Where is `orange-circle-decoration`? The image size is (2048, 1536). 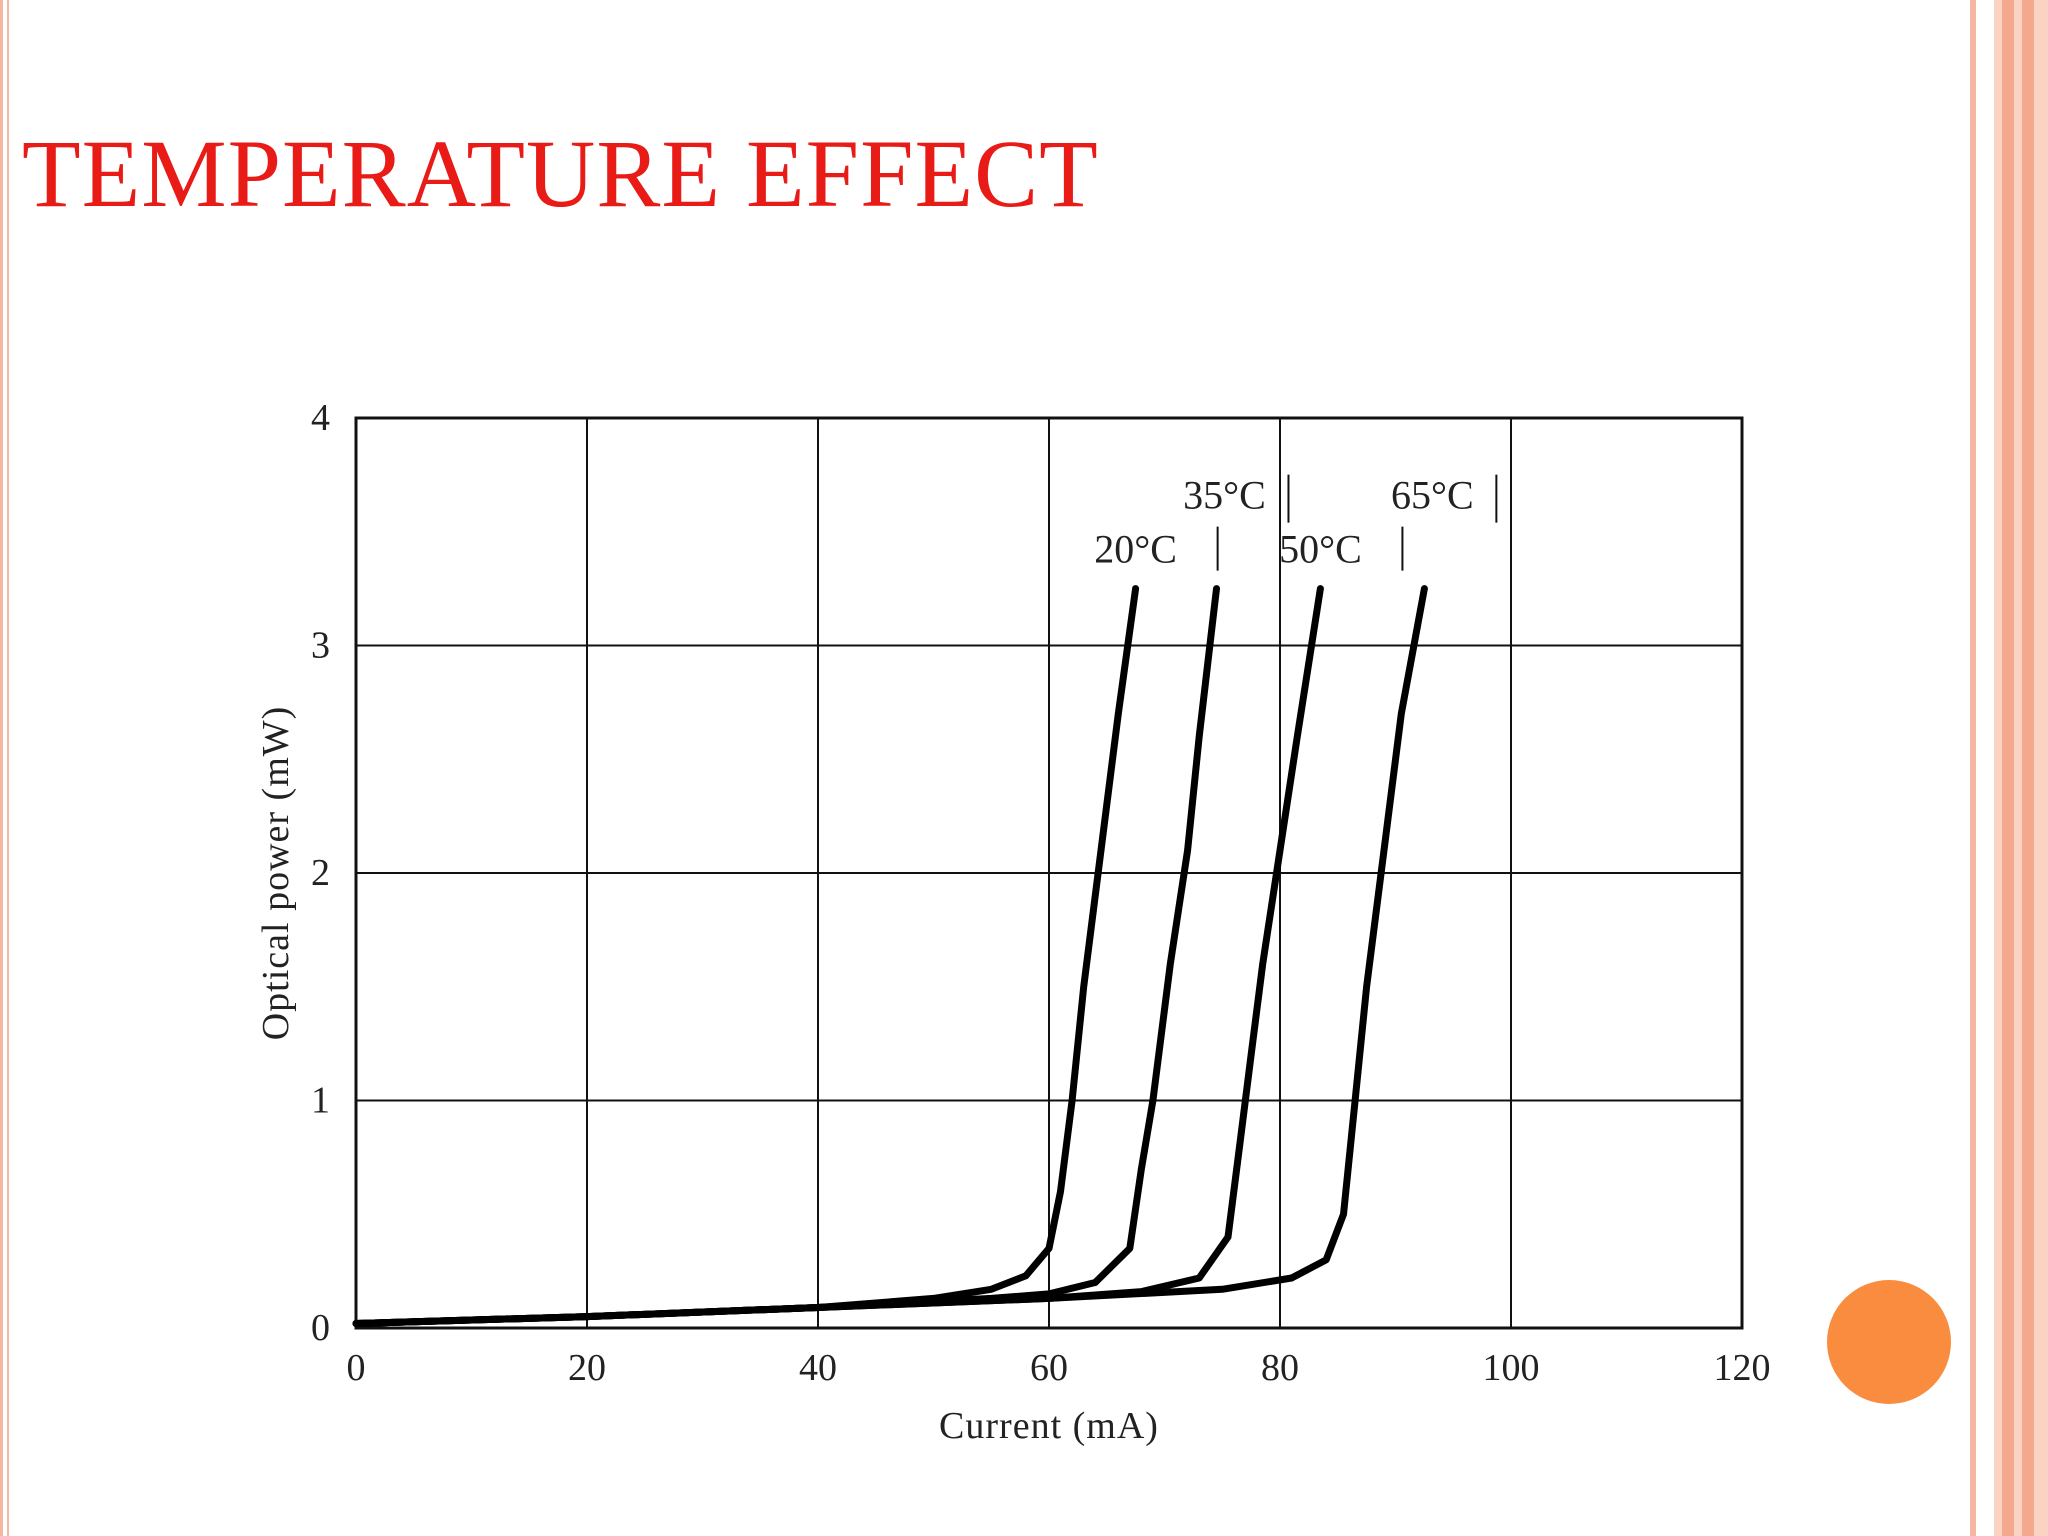
orange-circle-decoration is located at coordinates (1889, 1342).